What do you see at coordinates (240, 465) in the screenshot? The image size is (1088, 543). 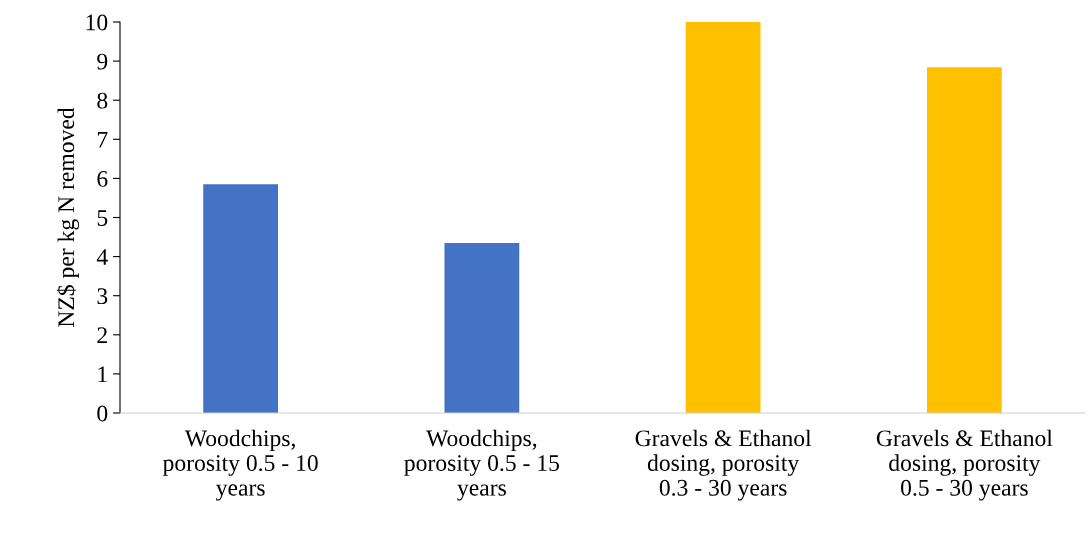 I see `x-tick-label: Woodchips, porosity 0.5 - 10 years` at bounding box center [240, 465].